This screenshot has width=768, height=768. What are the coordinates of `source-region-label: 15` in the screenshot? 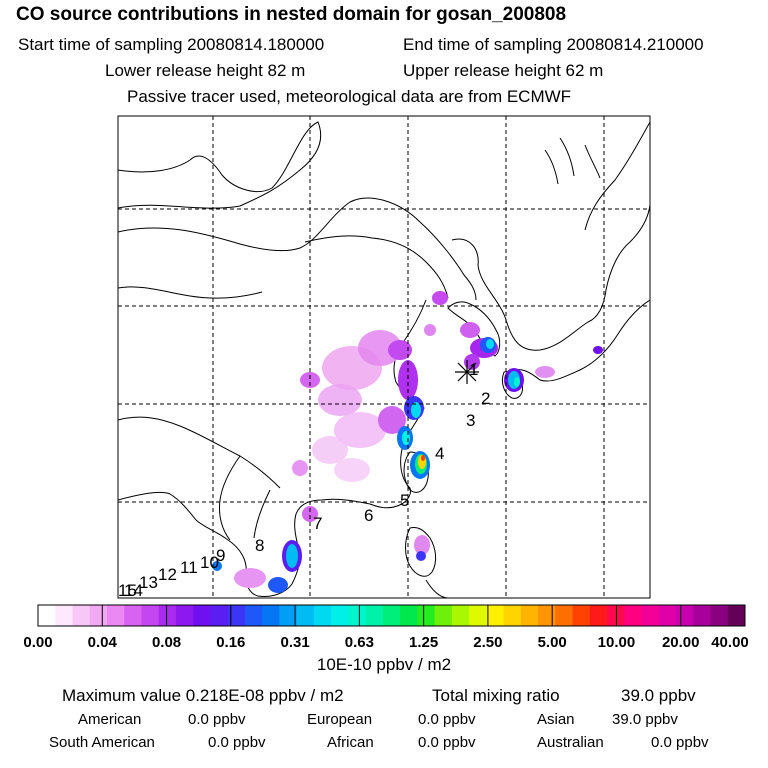 It's located at (127, 590).